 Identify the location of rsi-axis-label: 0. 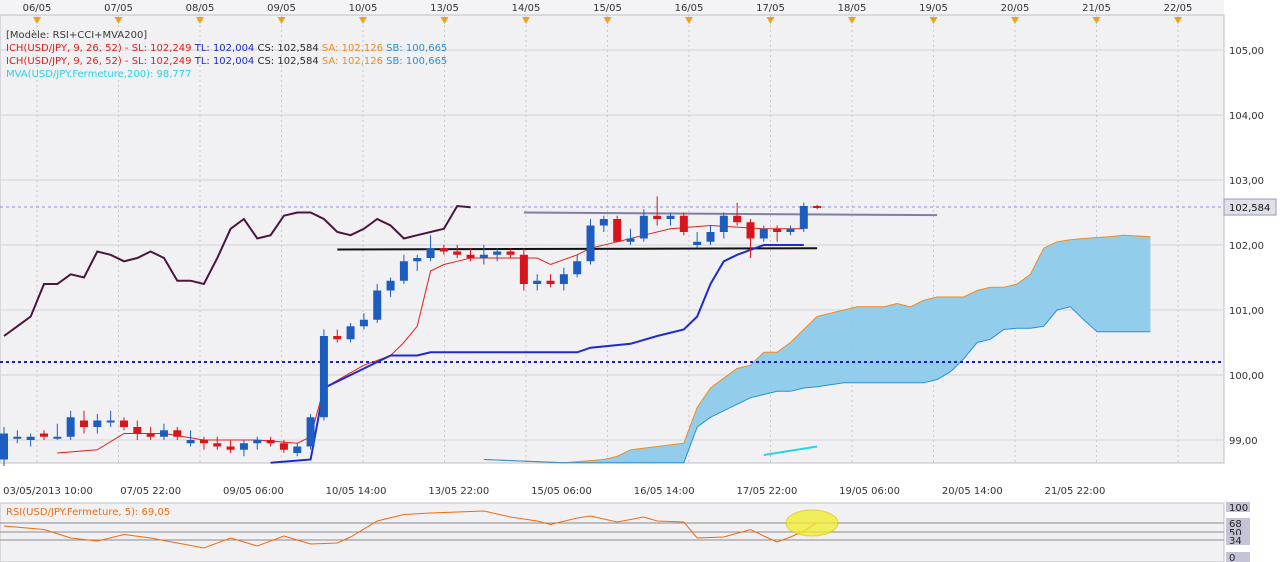
(1232, 557).